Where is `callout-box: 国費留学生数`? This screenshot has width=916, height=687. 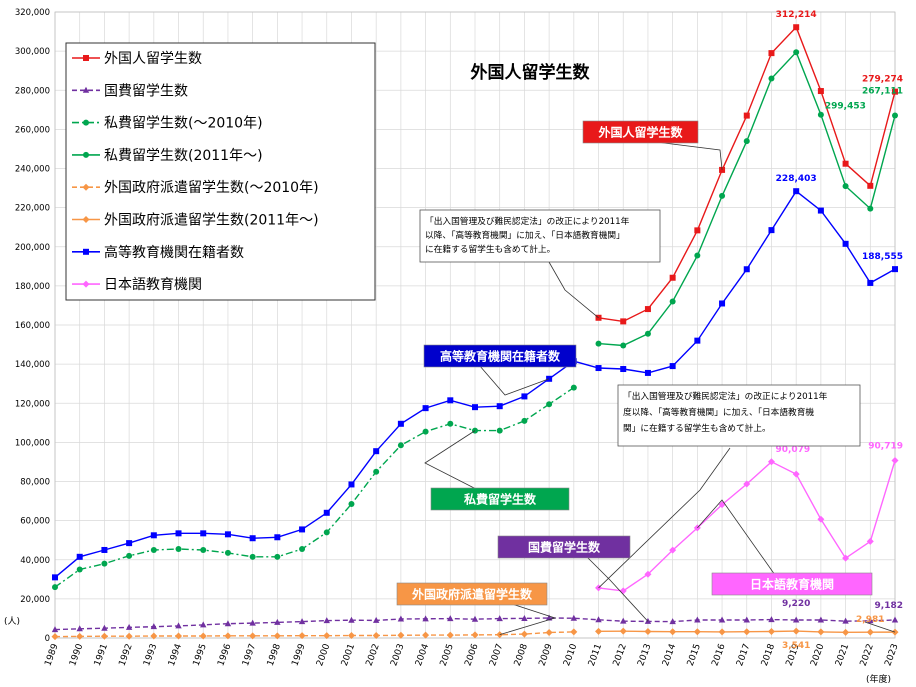 callout-box: 国費留学生数 is located at coordinates (564, 547).